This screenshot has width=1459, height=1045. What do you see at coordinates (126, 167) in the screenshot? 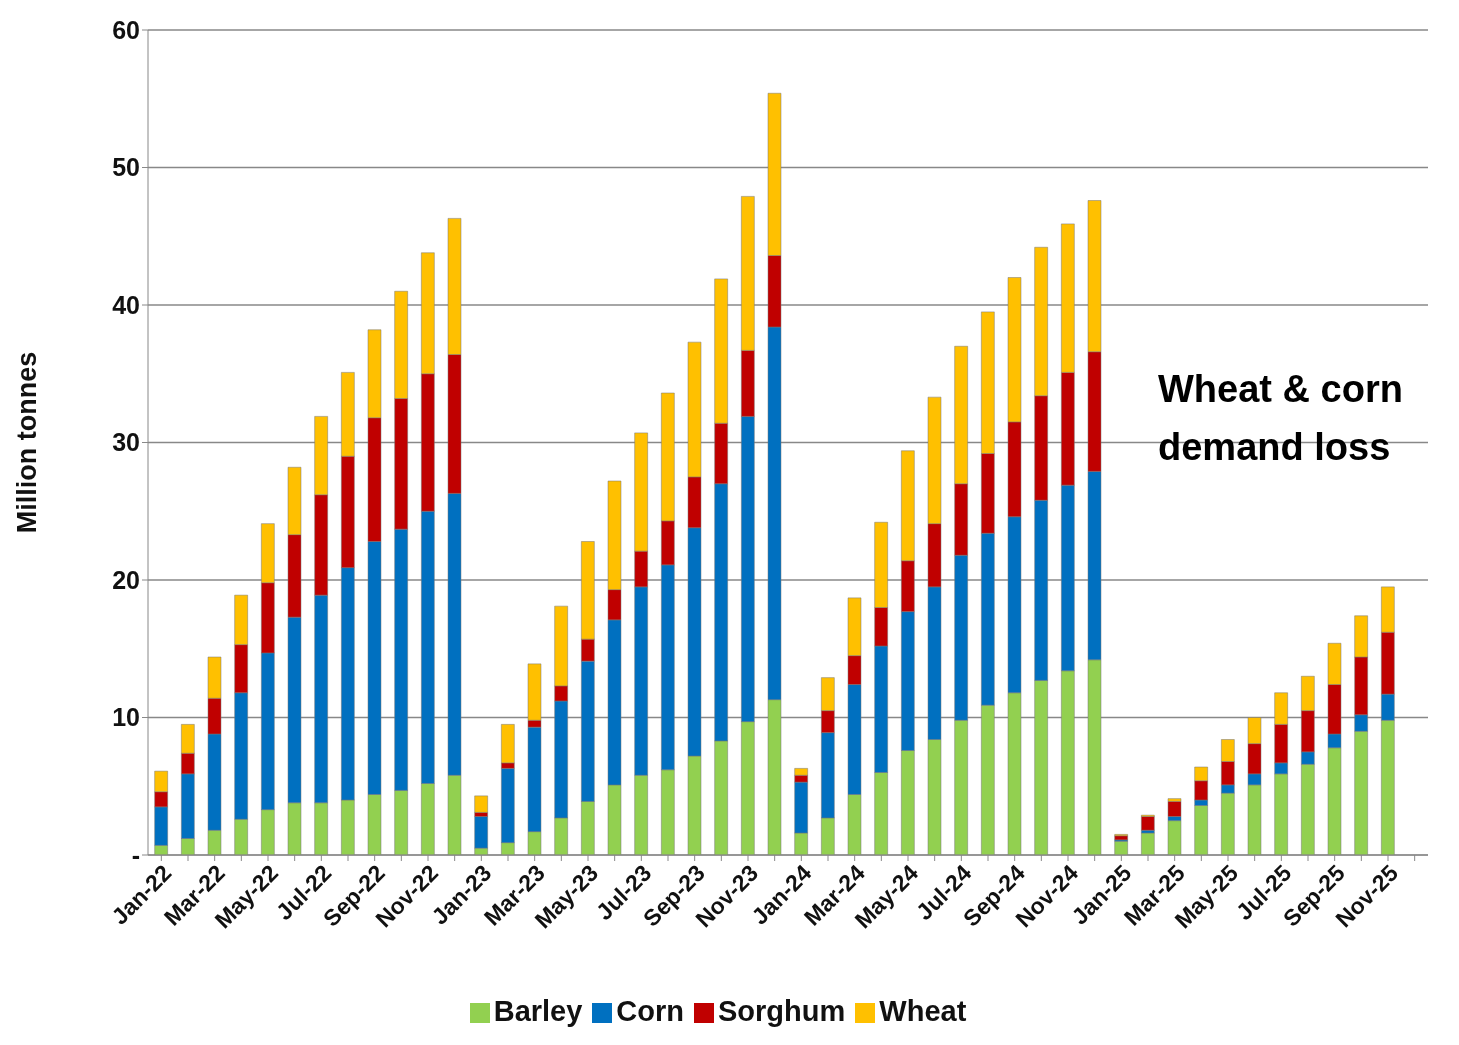
I see `y-tick-label: 50` at bounding box center [126, 167].